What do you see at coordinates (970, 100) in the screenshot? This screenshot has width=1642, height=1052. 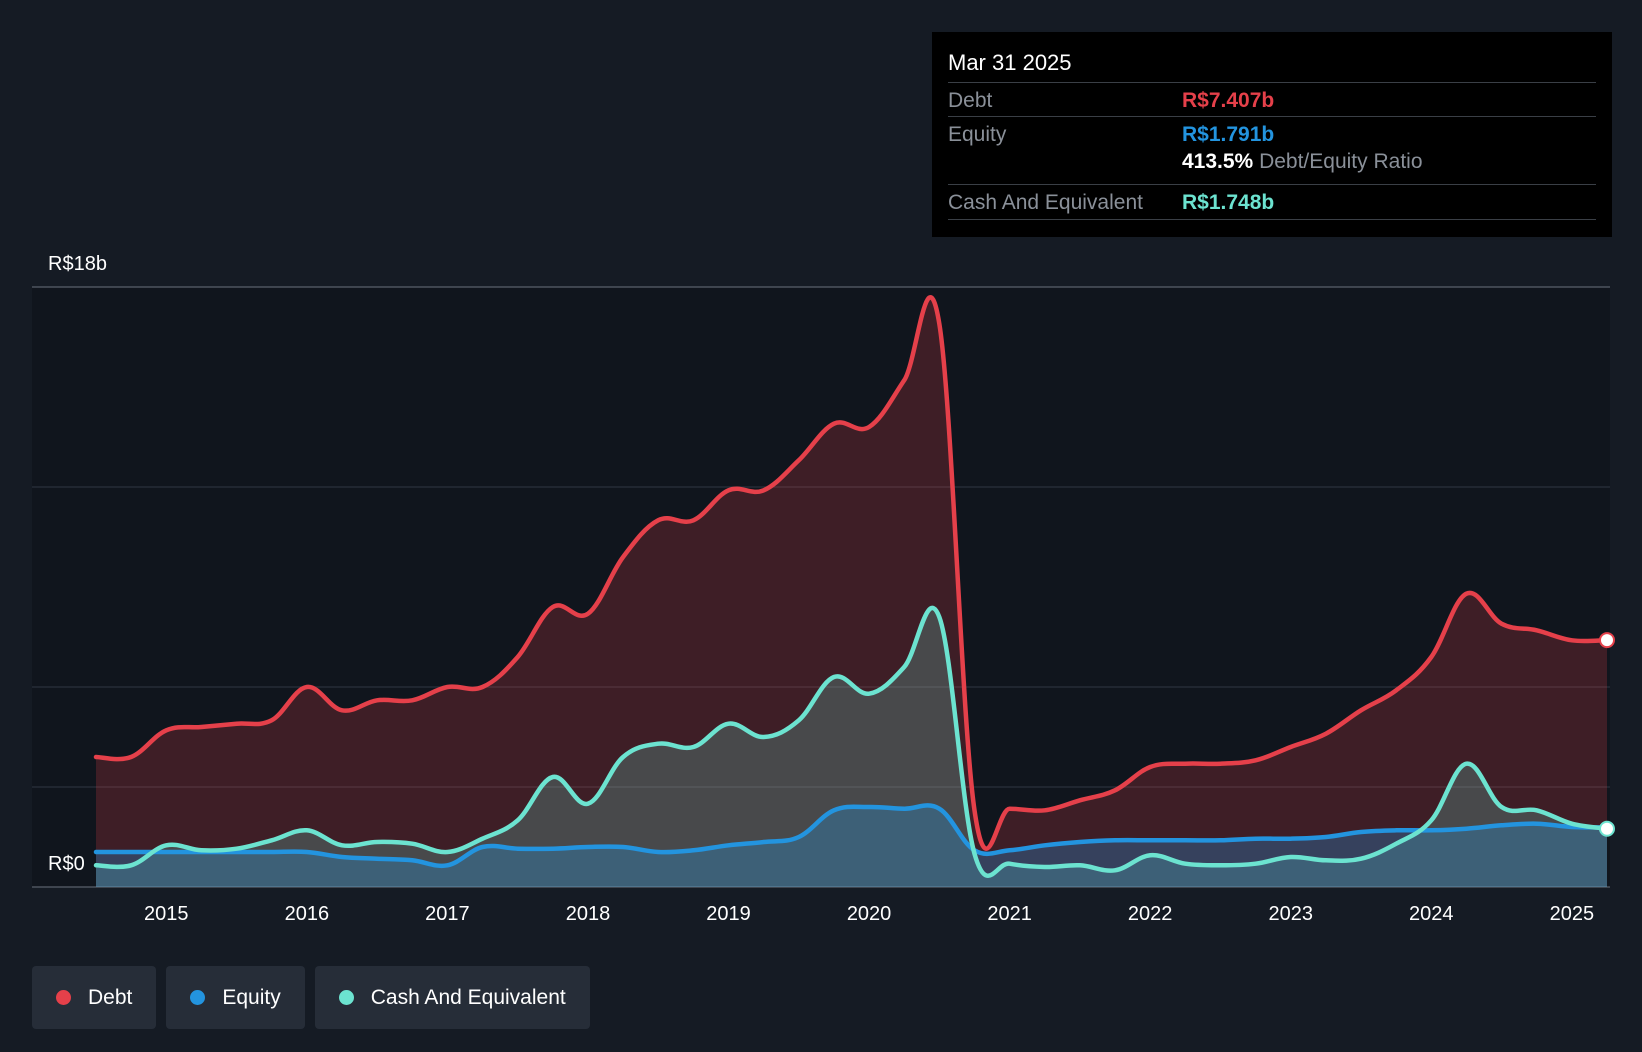 I see `tooltip-debt-label: Debt` at bounding box center [970, 100].